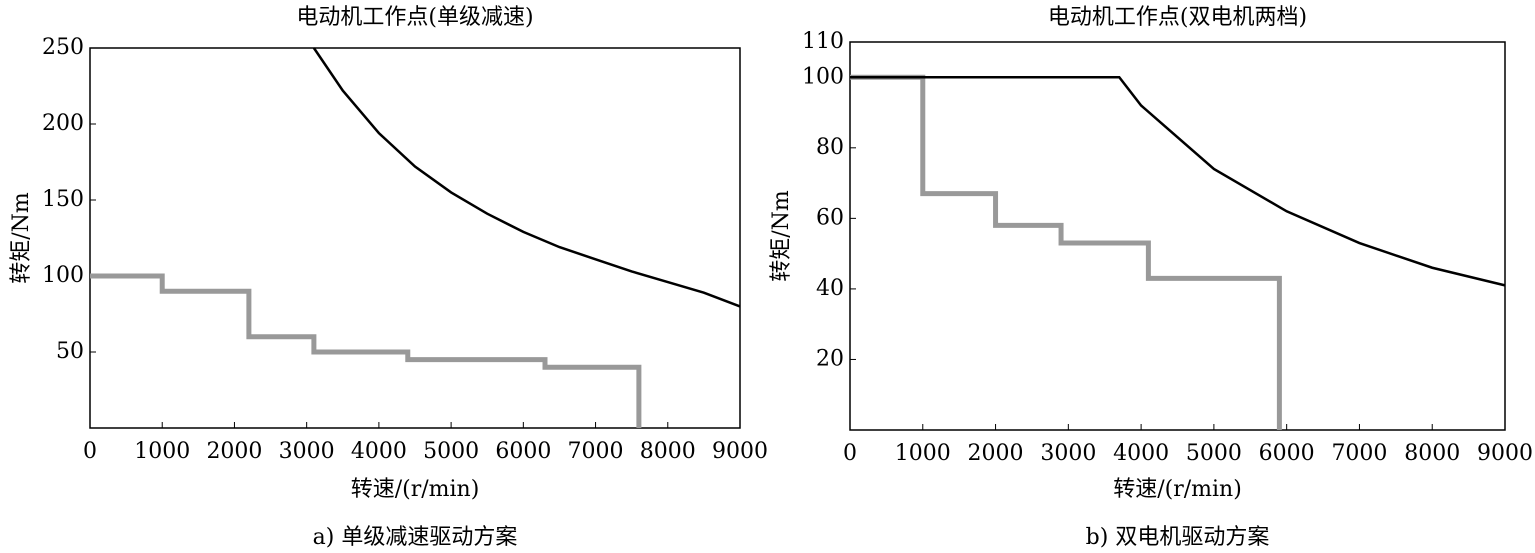 This screenshot has height=553, width=1535. Describe the element at coordinates (830, 358) in the screenshot. I see `y-tick-label: 20` at that location.